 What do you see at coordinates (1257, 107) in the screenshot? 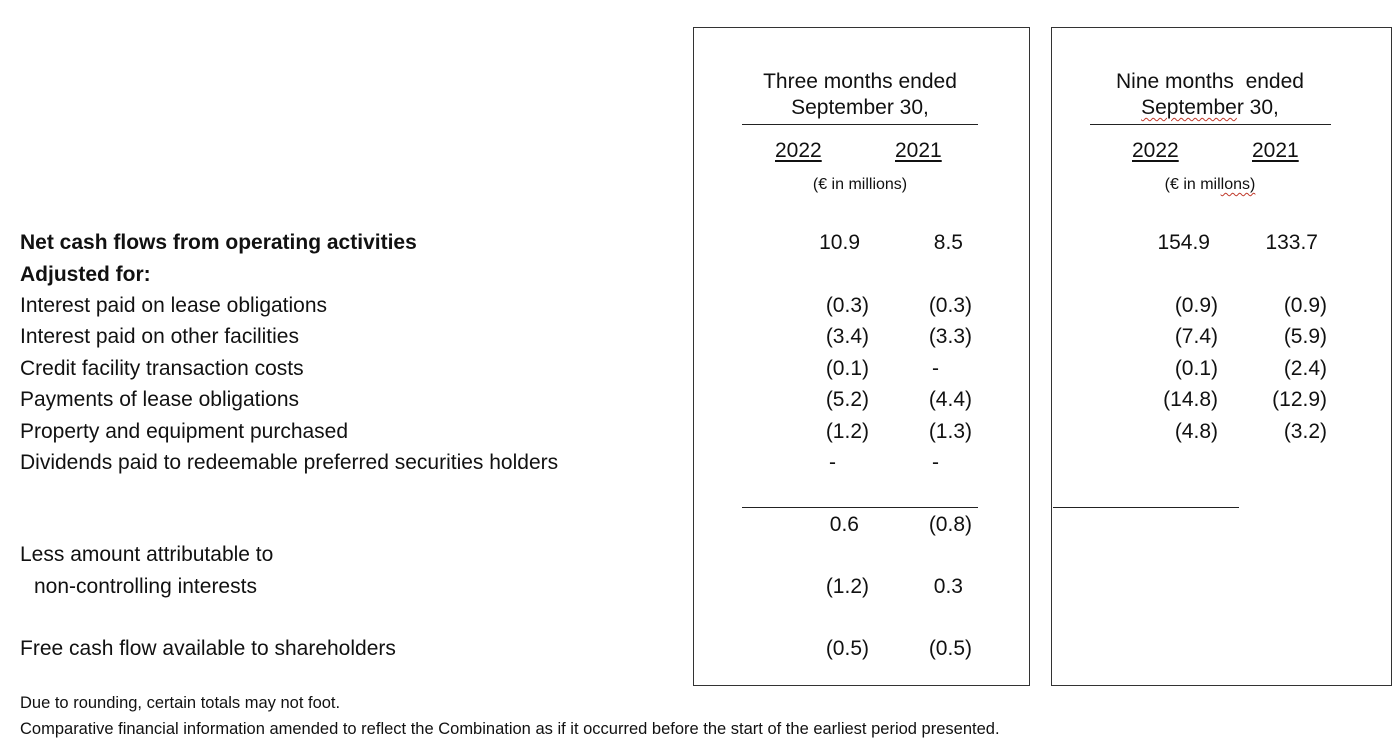
I see `nine-months-header-line2-part2: r 30,` at bounding box center [1257, 107].